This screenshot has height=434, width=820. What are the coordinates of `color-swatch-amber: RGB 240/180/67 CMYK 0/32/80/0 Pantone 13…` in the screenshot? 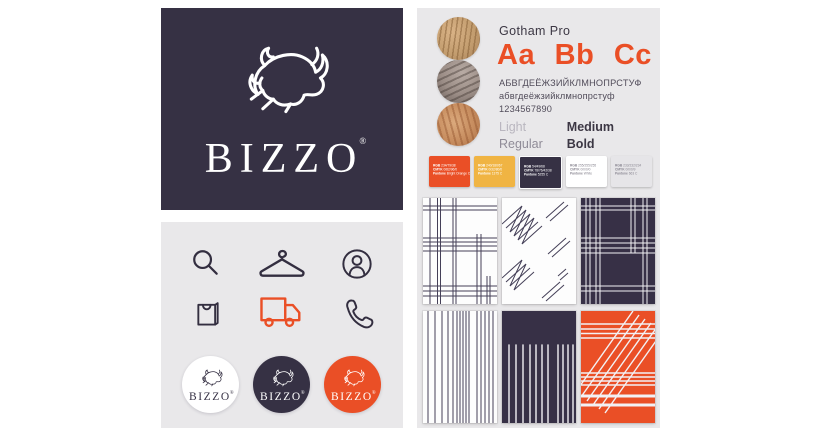 It's located at (494, 171).